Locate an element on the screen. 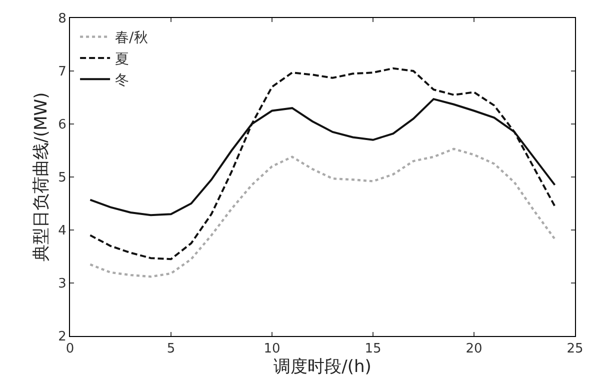 Image resolution: width=605 pixels, height=391 pixels. y-tick-label: 3 is located at coordinates (62, 284).